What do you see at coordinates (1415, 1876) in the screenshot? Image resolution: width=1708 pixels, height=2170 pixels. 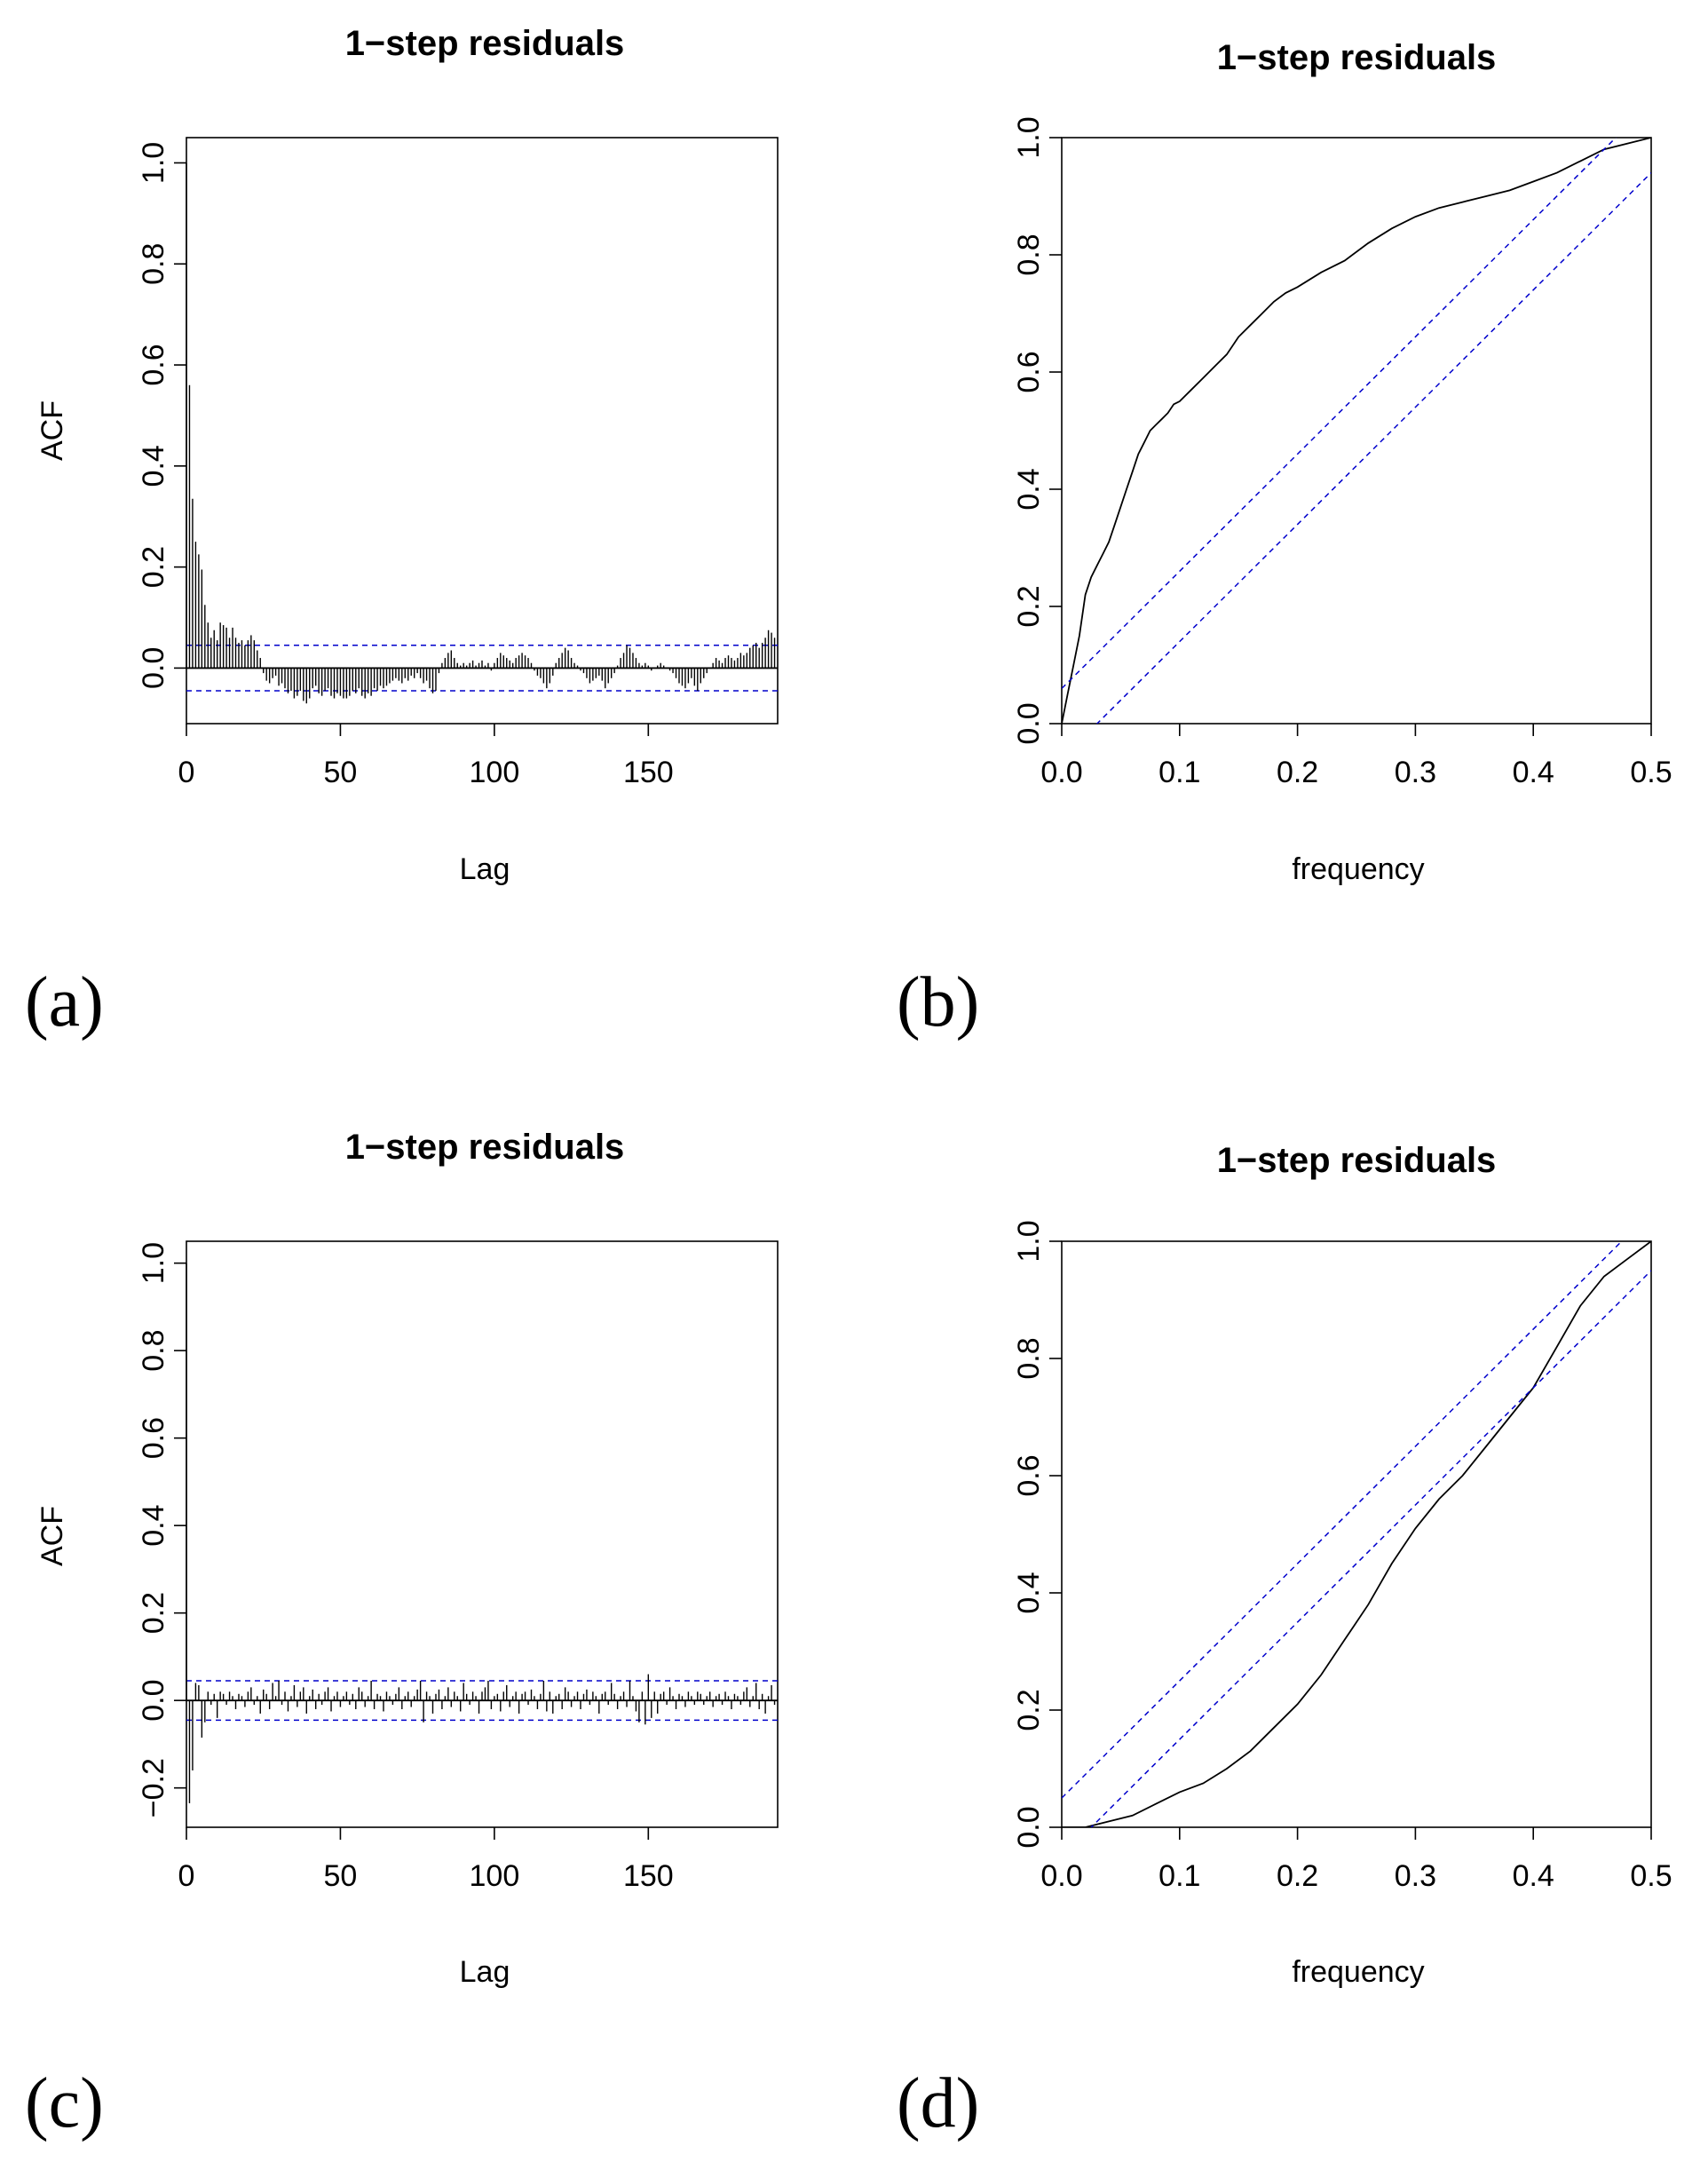 I see `panel-d-xtick-label: 0.3` at bounding box center [1415, 1876].